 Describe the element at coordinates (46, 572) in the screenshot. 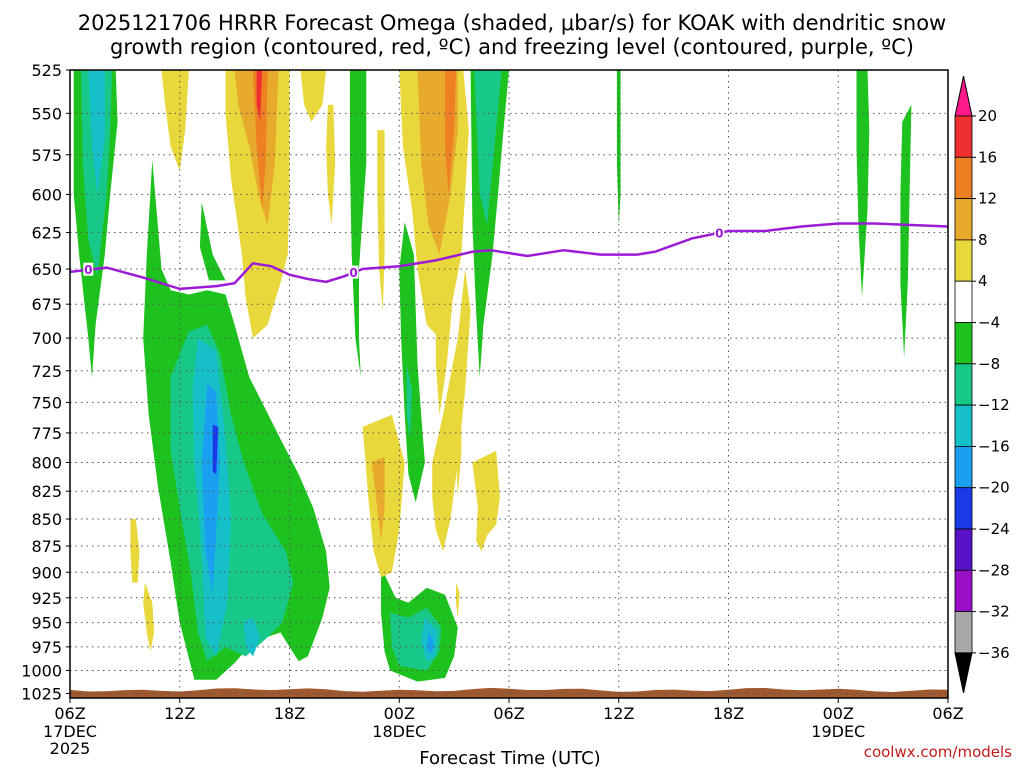

I see `y-tick-label-900: 900` at that location.